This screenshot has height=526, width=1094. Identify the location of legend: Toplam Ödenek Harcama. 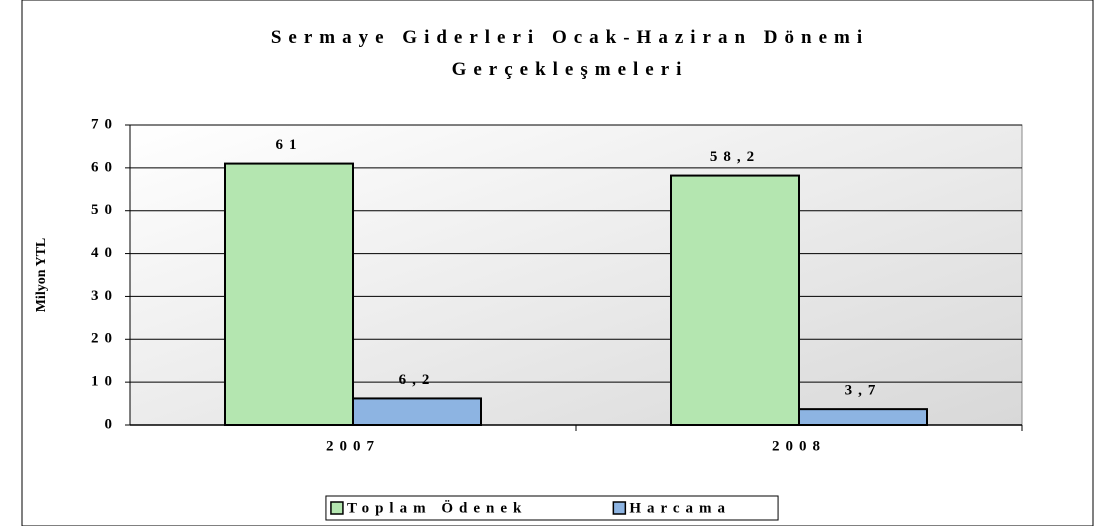
(552, 508).